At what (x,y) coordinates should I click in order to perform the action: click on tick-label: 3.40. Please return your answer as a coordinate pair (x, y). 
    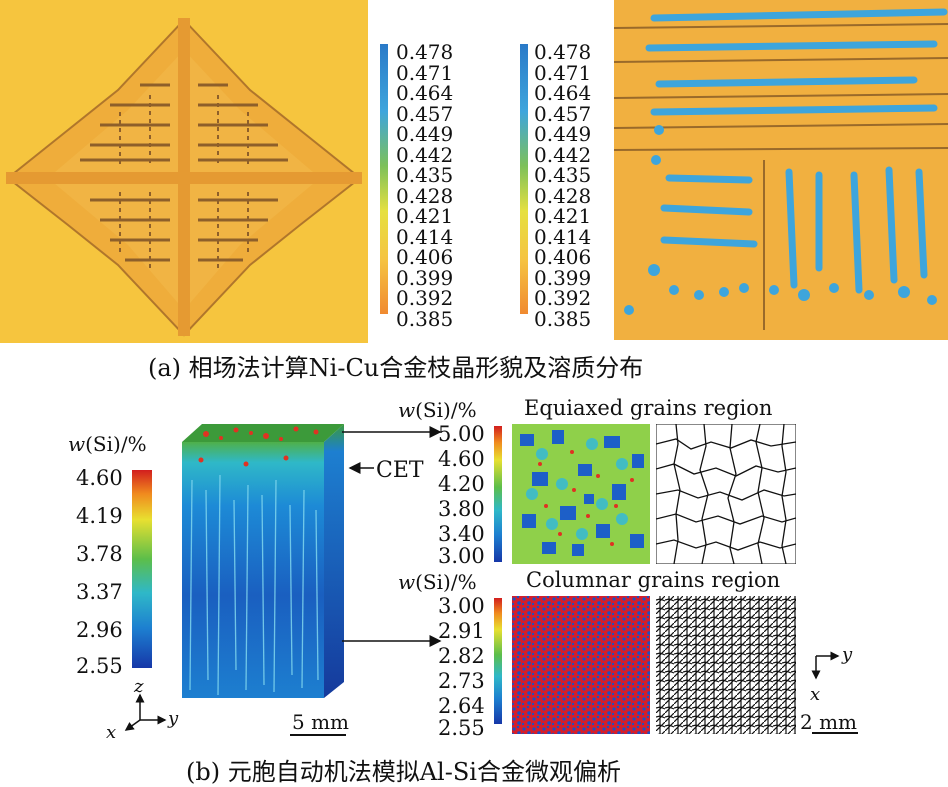
    Looking at the image, I should click on (461, 534).